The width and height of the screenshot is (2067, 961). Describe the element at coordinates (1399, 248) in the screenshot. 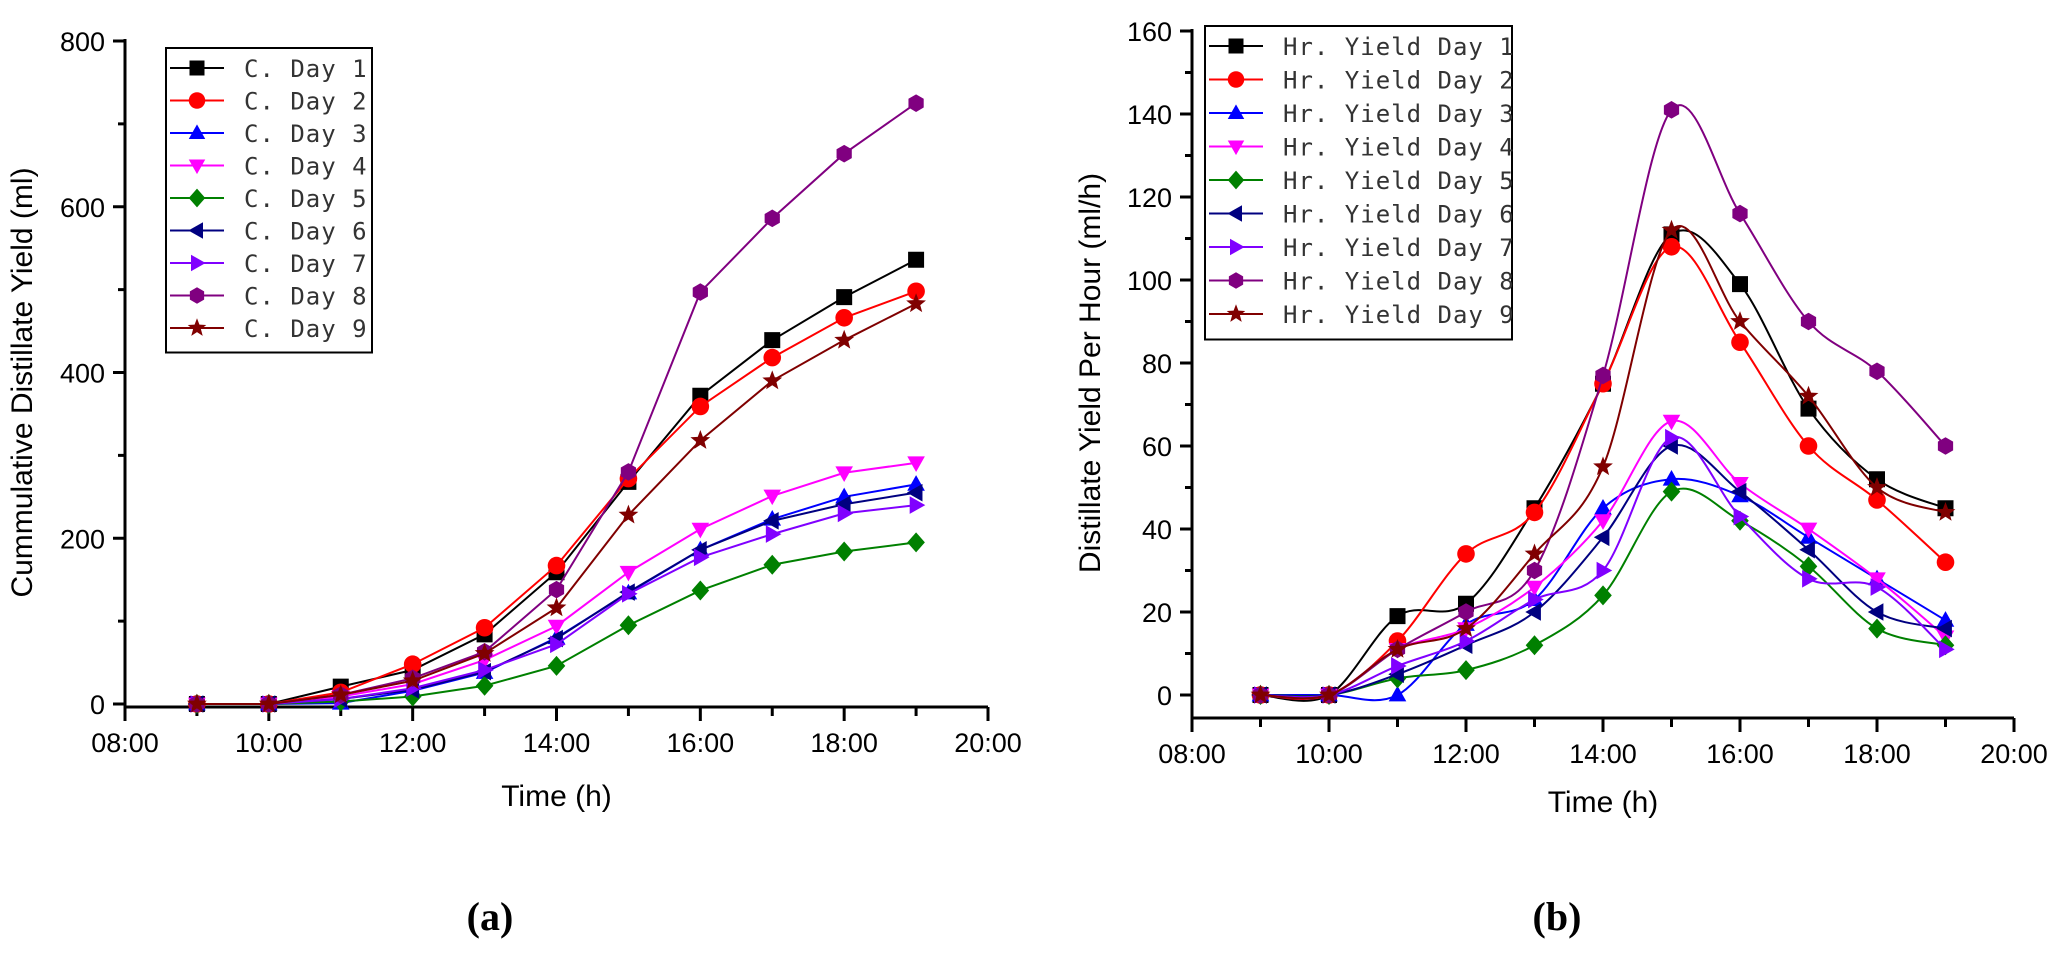

I see `legend-label: Hr. Yield Day 7` at that location.